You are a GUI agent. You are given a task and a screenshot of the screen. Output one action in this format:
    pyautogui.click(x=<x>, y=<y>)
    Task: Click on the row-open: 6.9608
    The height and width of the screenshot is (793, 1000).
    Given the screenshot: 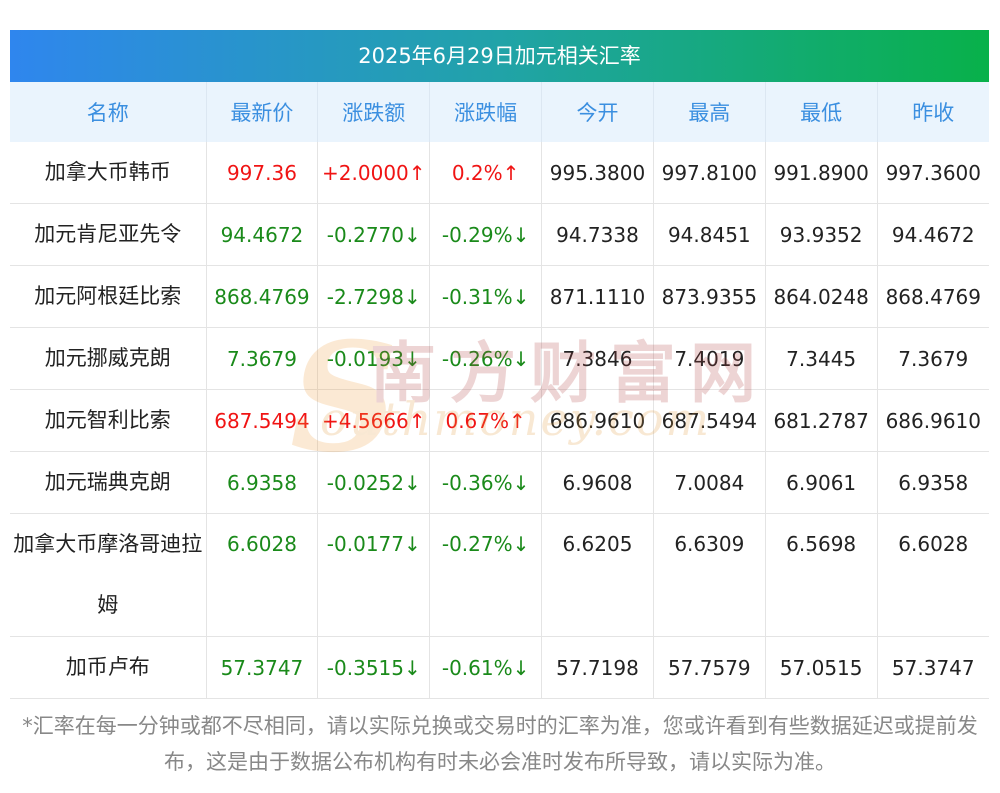 What is the action you would take?
    pyautogui.click(x=597, y=482)
    